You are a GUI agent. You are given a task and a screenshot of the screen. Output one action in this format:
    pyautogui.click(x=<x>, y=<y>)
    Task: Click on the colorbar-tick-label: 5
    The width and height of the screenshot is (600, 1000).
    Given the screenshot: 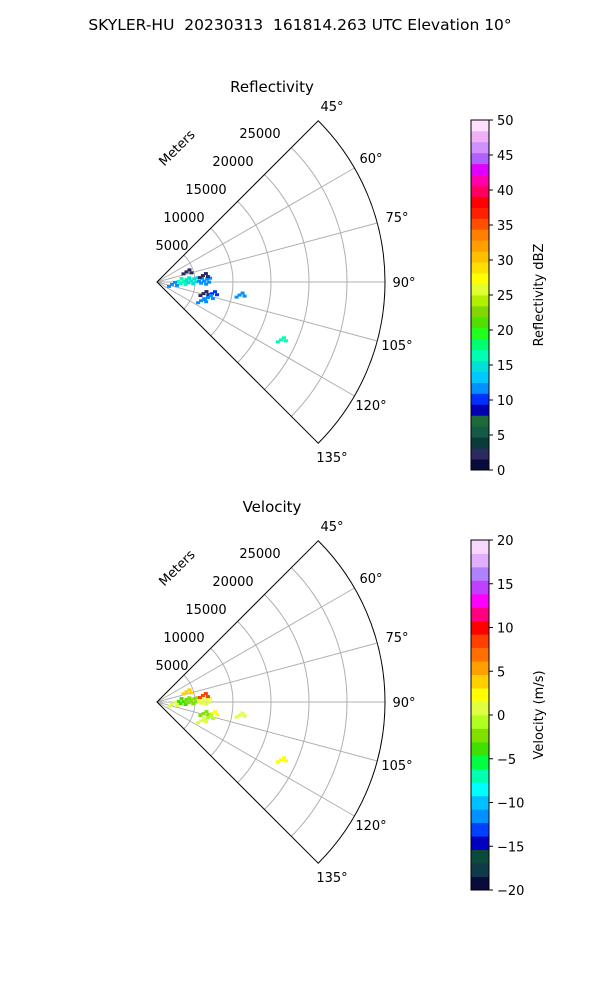 What is the action you would take?
    pyautogui.click(x=501, y=672)
    